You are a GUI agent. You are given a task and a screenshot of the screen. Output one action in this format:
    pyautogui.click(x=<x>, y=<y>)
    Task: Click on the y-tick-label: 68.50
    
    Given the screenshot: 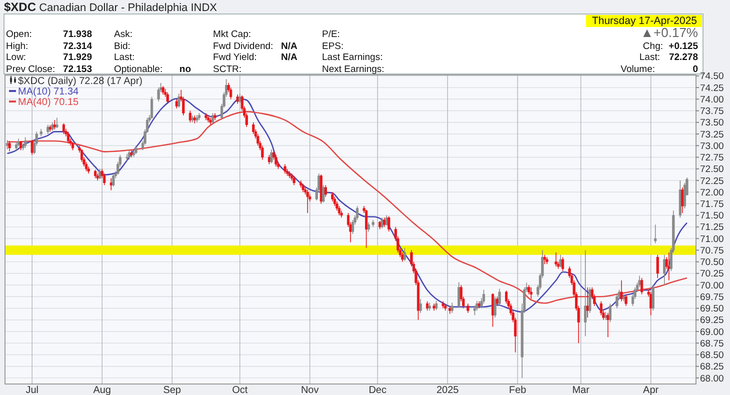 What is the action you would take?
    pyautogui.click(x=712, y=356)
    